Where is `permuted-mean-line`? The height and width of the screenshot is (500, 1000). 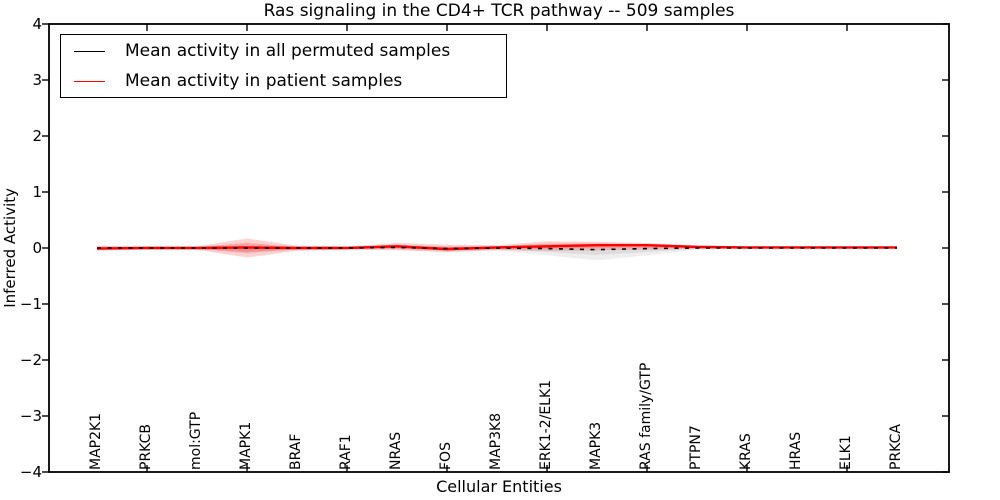
permuted-mean-line is located at coordinates (497, 248).